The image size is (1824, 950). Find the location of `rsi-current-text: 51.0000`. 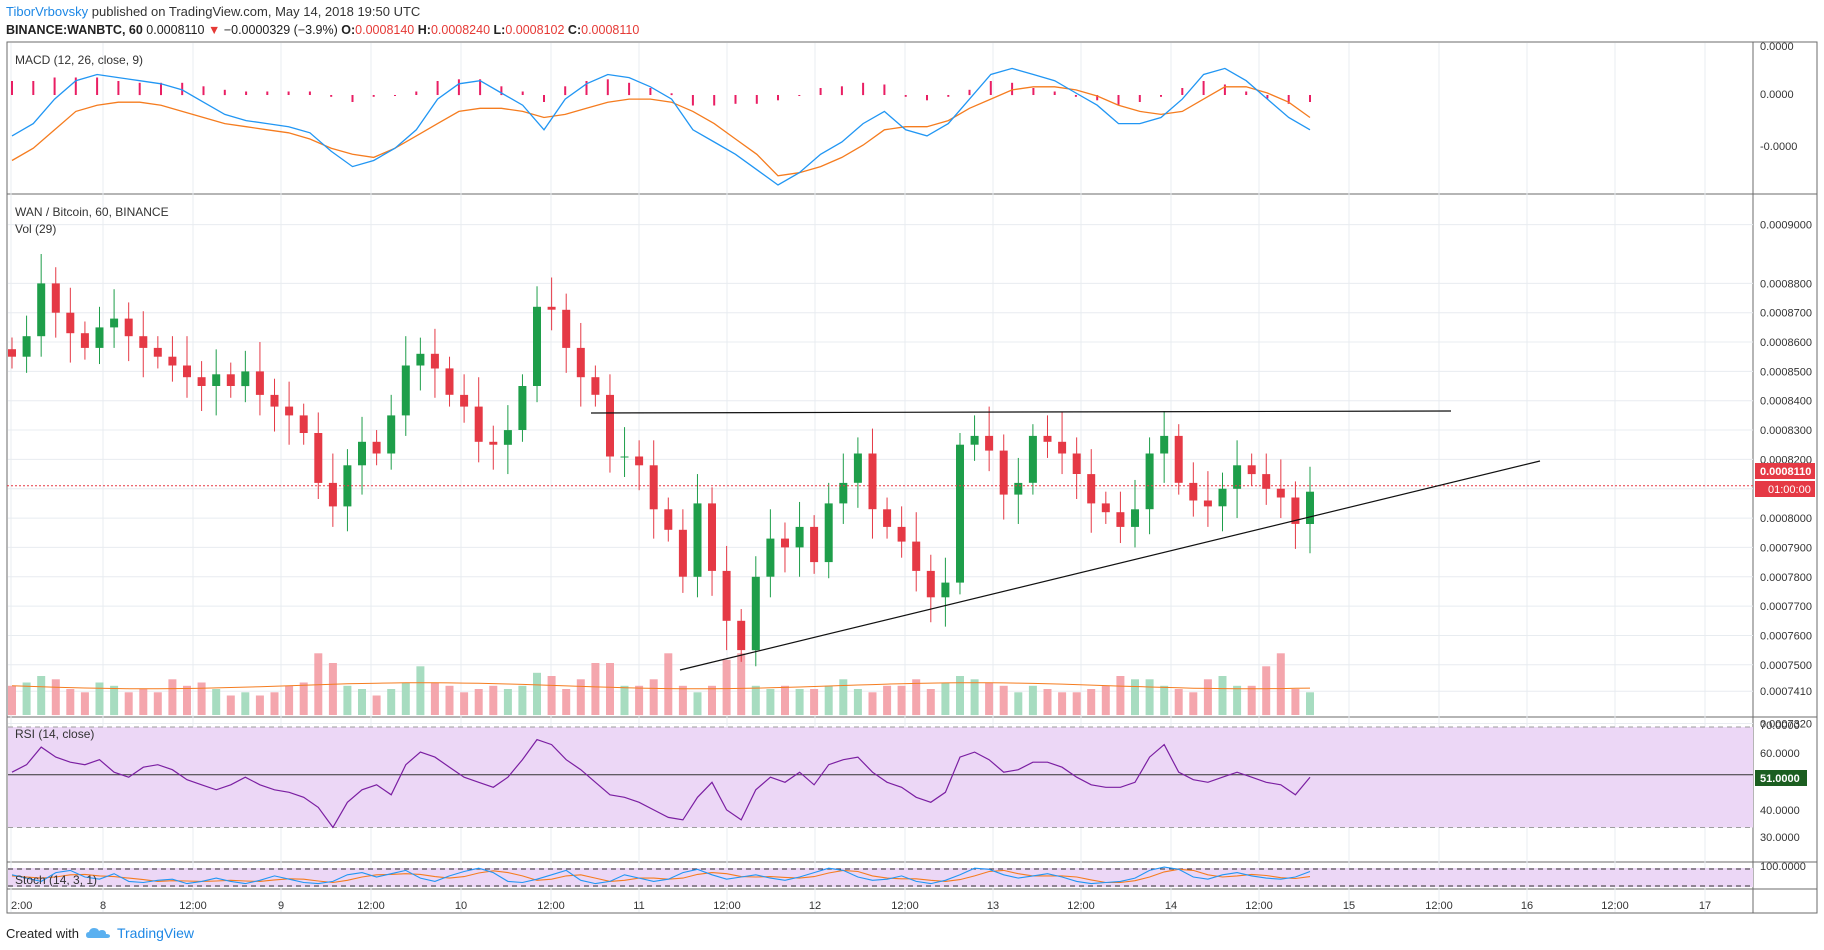

rsi-current-text: 51.0000 is located at coordinates (1780, 779).